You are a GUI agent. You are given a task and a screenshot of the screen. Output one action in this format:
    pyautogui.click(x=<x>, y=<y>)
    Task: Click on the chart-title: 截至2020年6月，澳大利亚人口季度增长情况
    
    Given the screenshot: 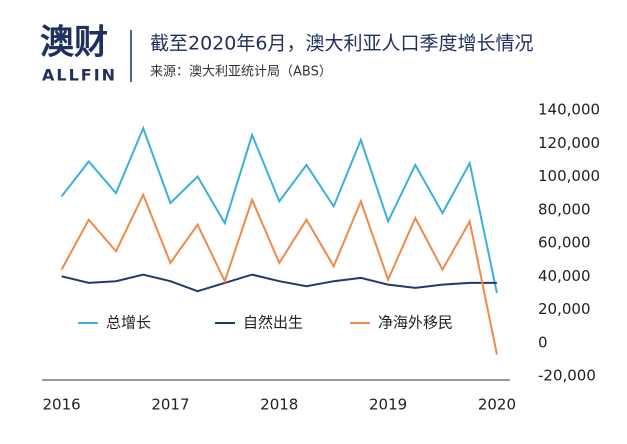 What is the action you would take?
    pyautogui.click(x=341, y=44)
    